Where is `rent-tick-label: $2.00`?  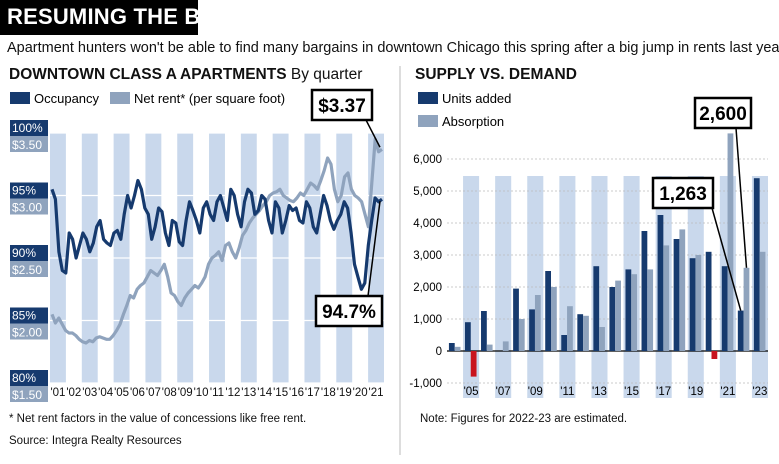
rent-tick-label: $2.00 is located at coordinates (27, 333).